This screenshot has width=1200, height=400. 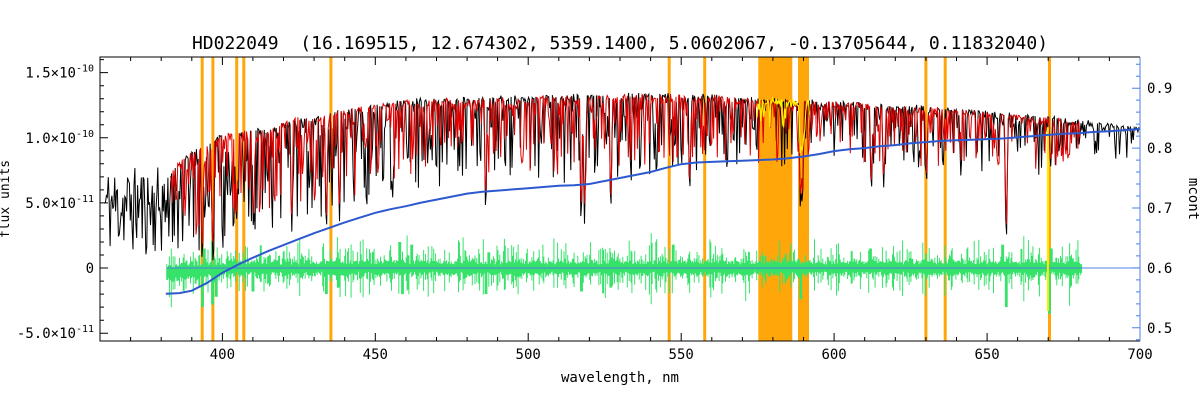 I want to click on x-tick-label: 600, so click(x=833, y=355).